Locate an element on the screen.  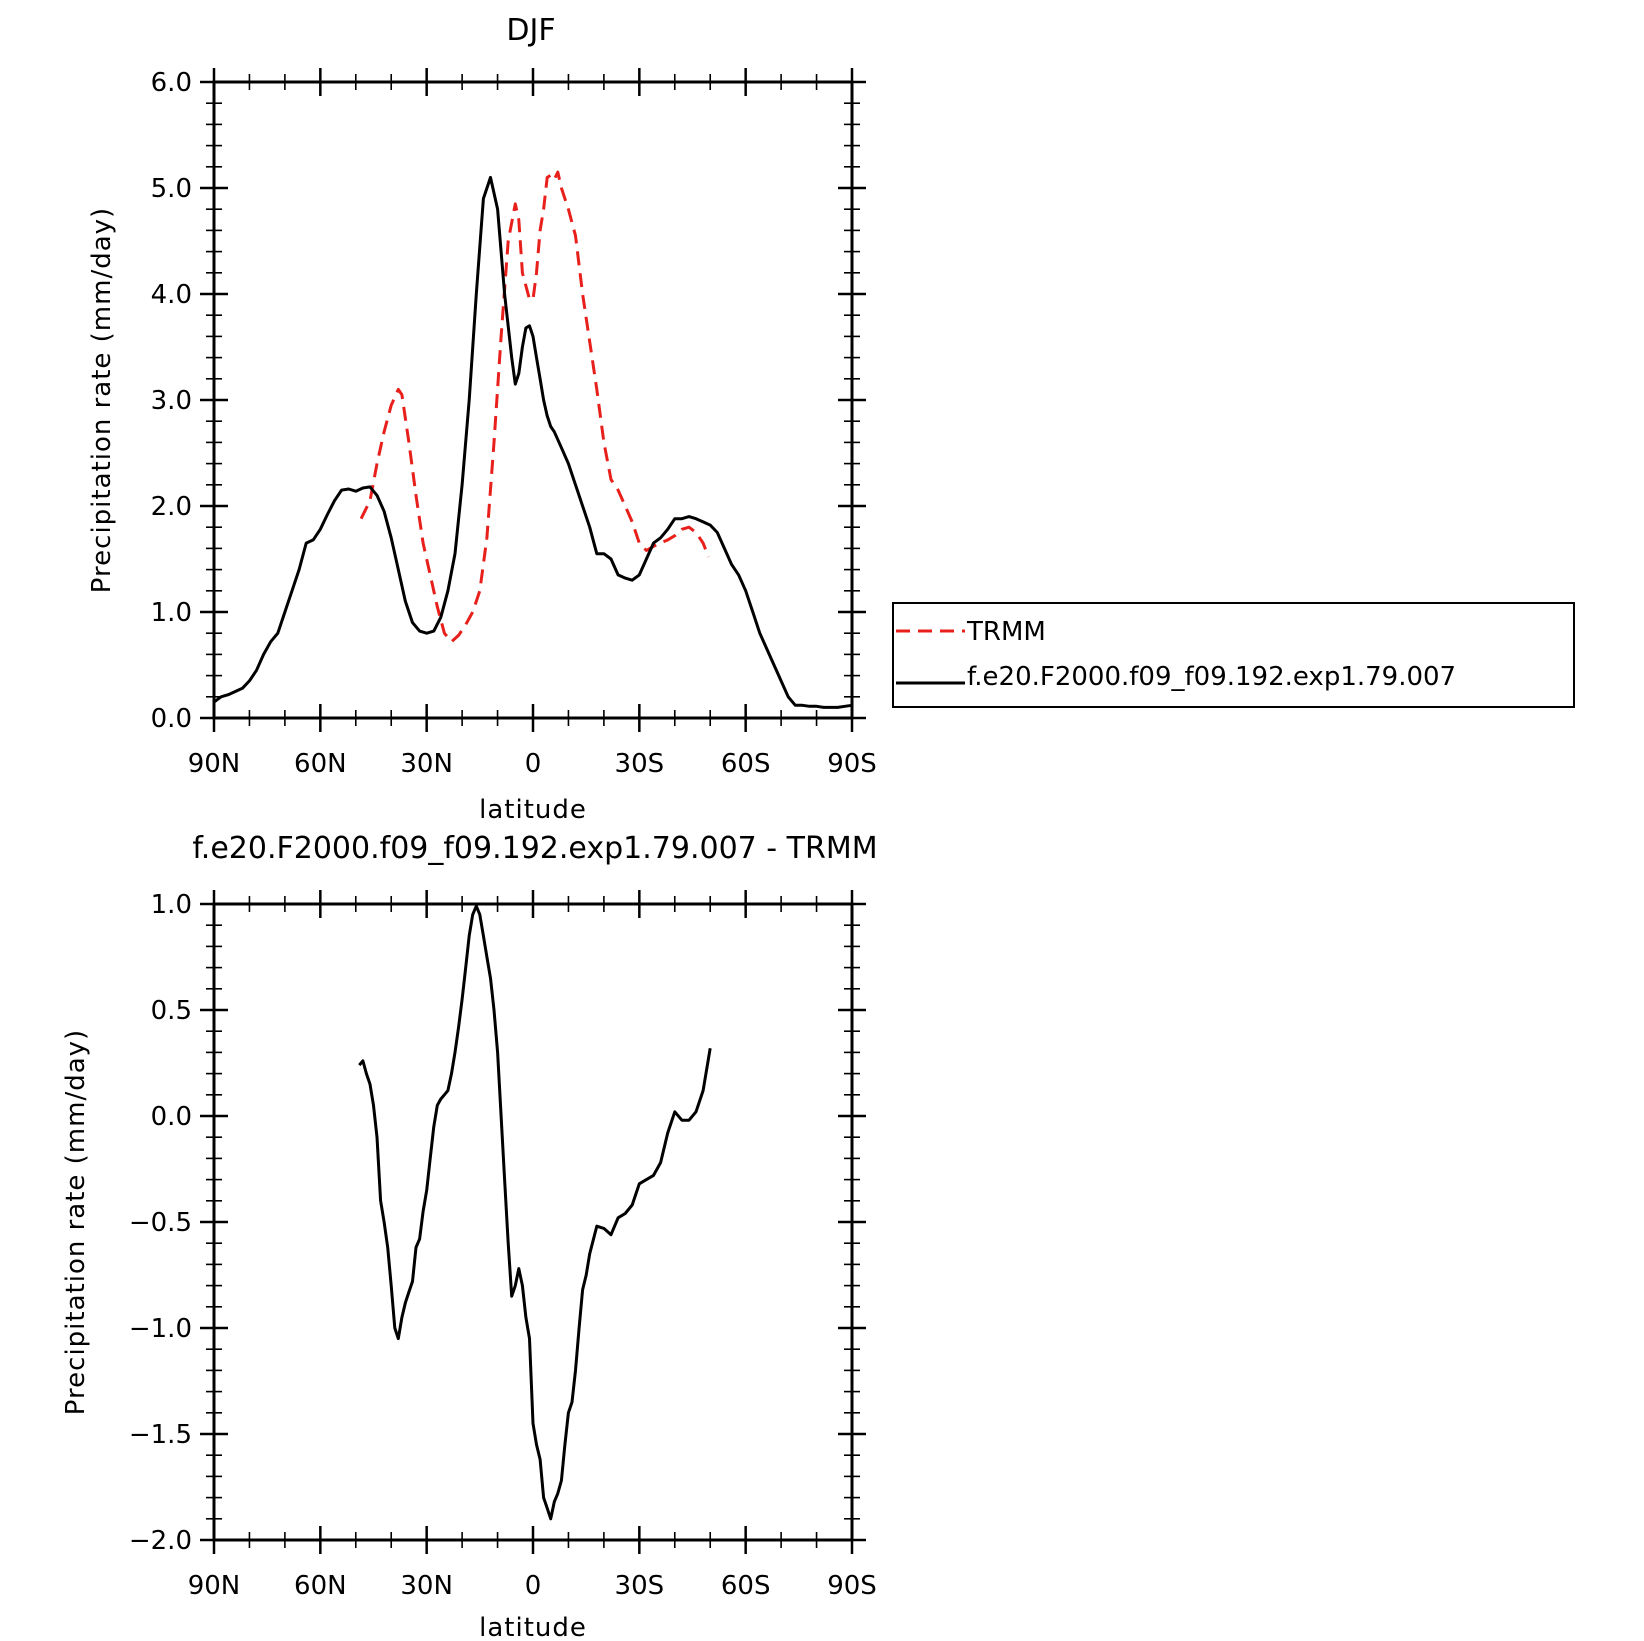
series-line-trmm is located at coordinates (534, 407).